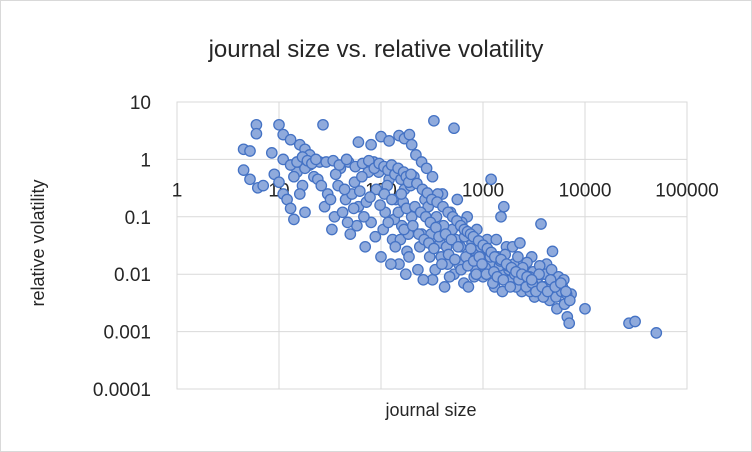 This screenshot has height=452, width=752. Describe the element at coordinates (127, 333) in the screenshot. I see `y-tick-label: 0.001` at that location.